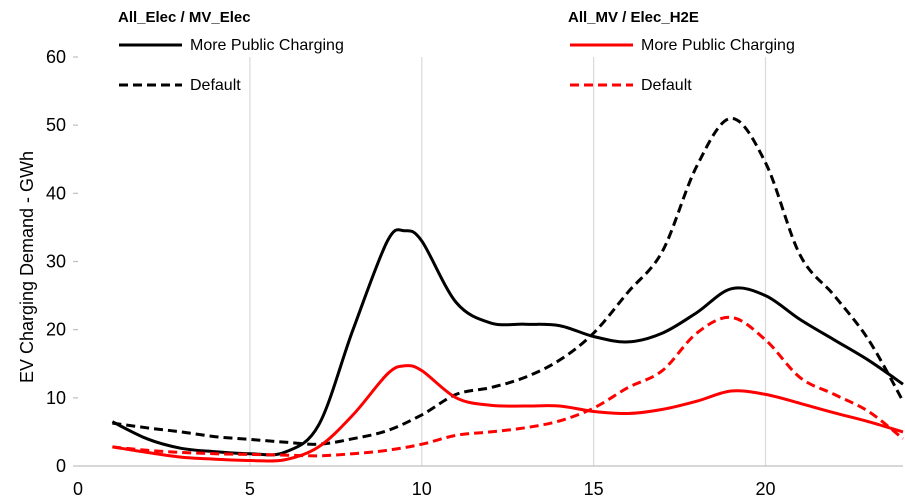  What do you see at coordinates (27, 267) in the screenshot?
I see `y-axis-label: EV Charging Demand - GWh` at bounding box center [27, 267].